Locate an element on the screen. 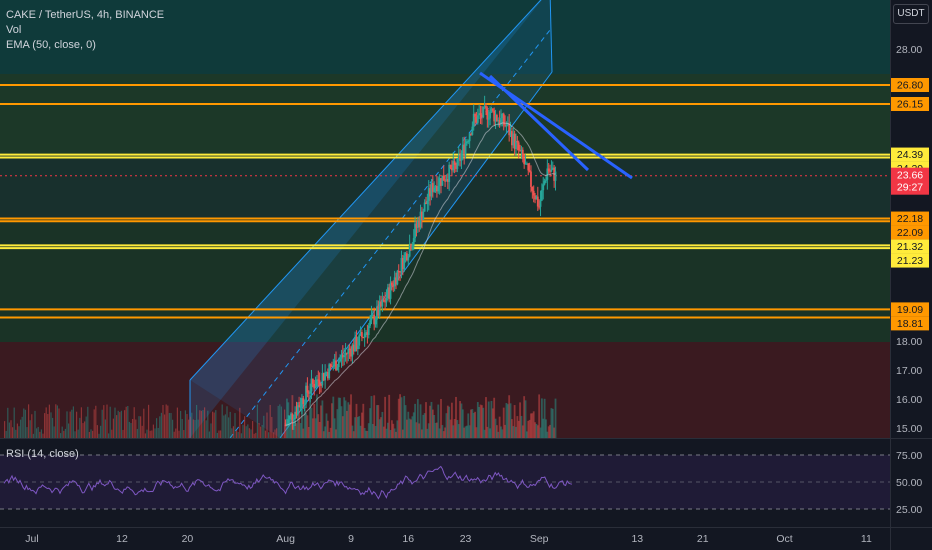  price-level-label: 24.39 is located at coordinates (910, 155).